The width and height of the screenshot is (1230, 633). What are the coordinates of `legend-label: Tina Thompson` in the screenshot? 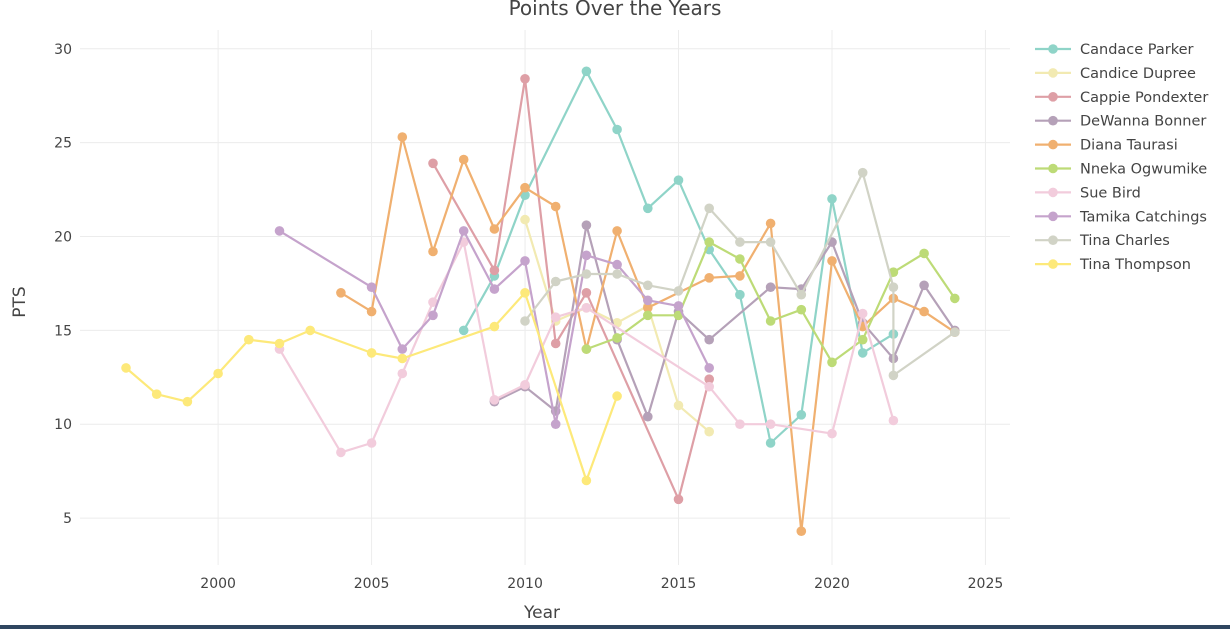 It's located at (1135, 265).